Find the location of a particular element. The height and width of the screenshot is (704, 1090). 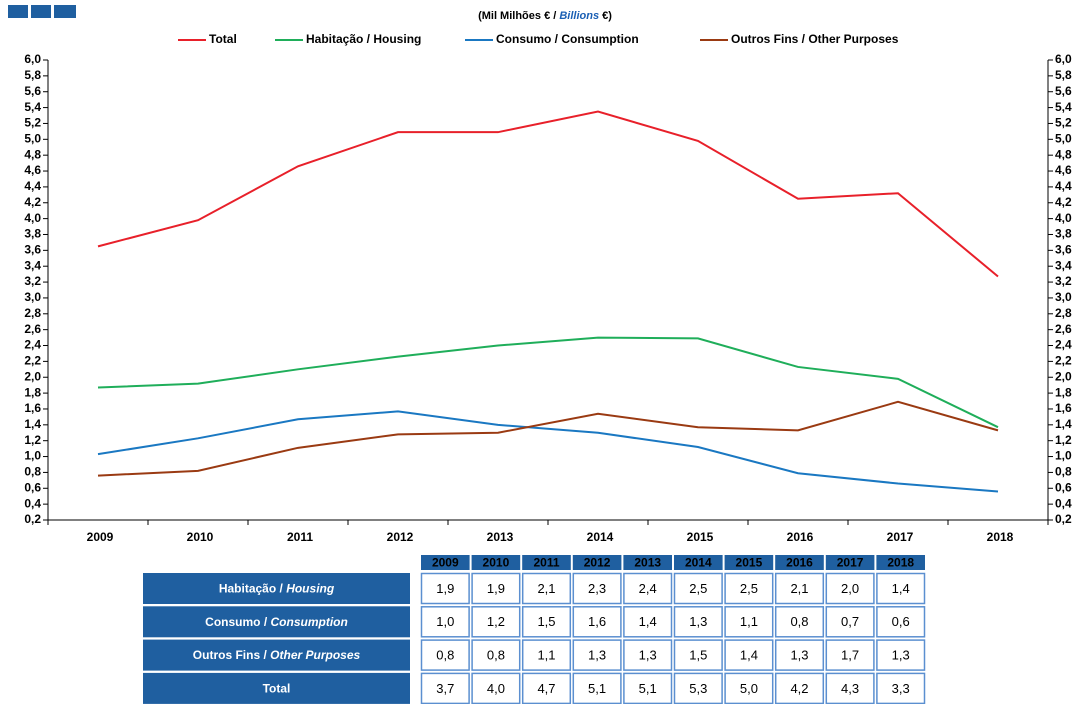

table-header-label: 2018 is located at coordinates (900, 563).